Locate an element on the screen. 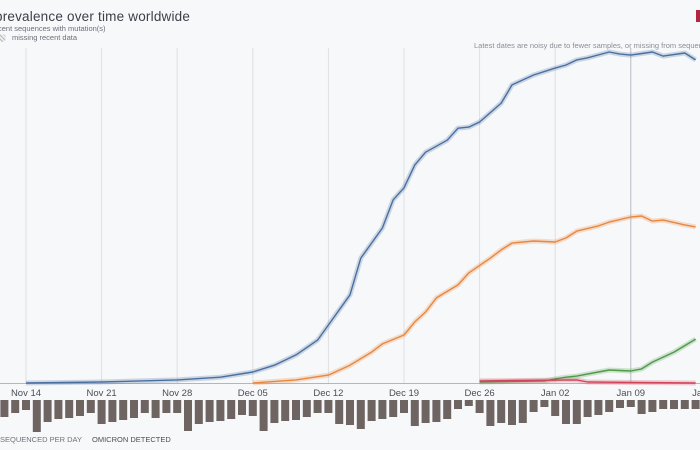 The width and height of the screenshot is (700, 450). omicron-detected-tab: OMICRON DETECTED is located at coordinates (131, 439).